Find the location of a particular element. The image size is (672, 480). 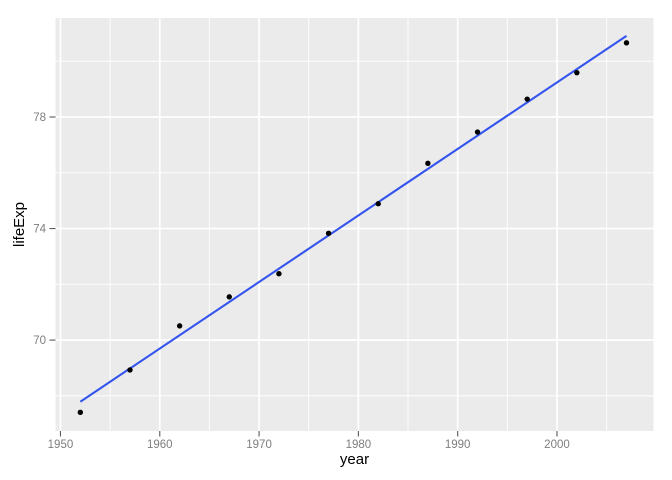

x-tick-label: 1990 is located at coordinates (458, 445).